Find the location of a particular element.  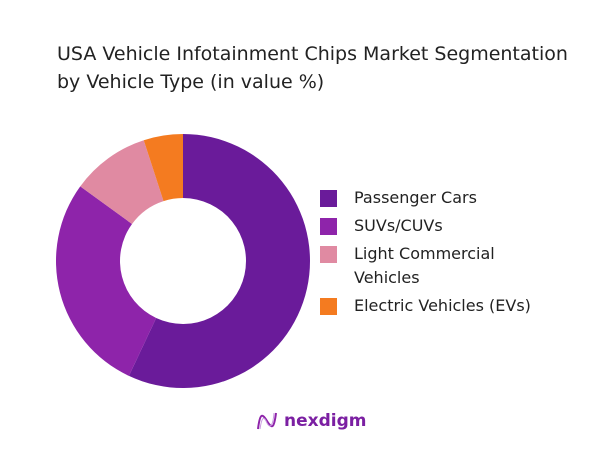

donut-slice-suvs-cuvs is located at coordinates (106, 281).